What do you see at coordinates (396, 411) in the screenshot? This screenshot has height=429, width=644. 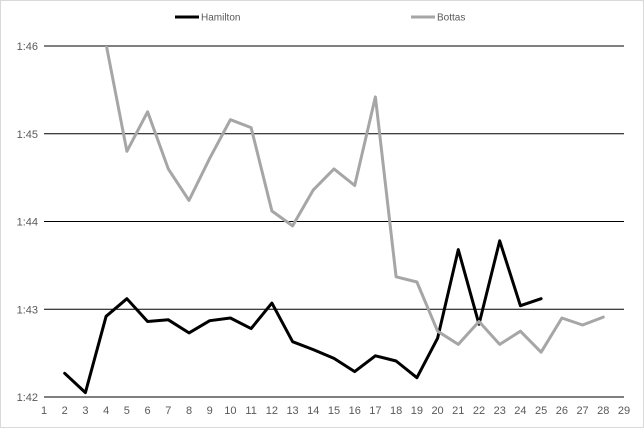 I see `x-tick-label: 18` at bounding box center [396, 411].